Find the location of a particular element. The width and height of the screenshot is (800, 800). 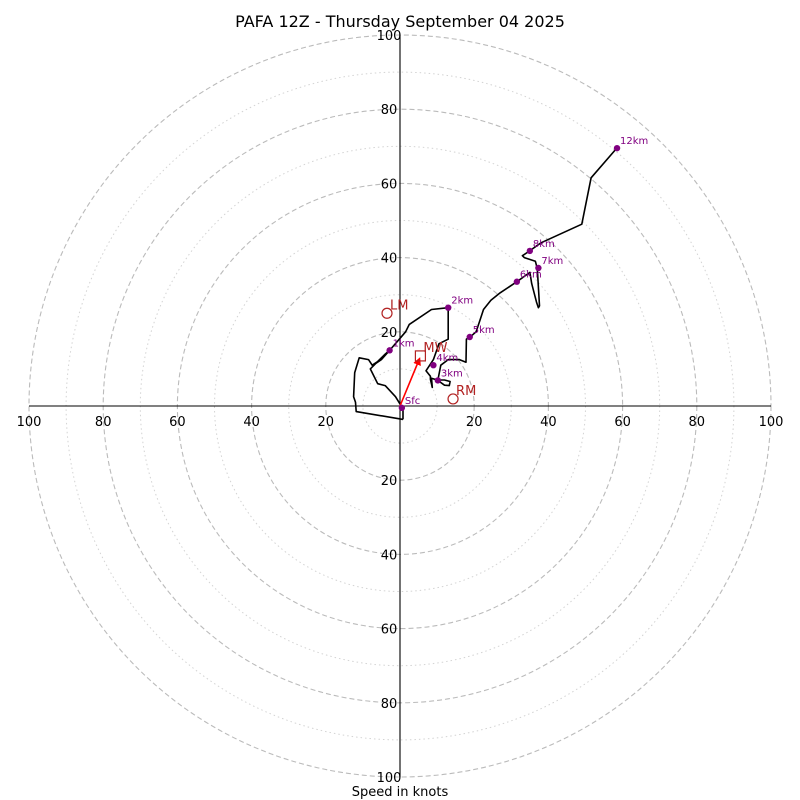

storm-motion-markers: MW LM RM is located at coordinates (428, 352).